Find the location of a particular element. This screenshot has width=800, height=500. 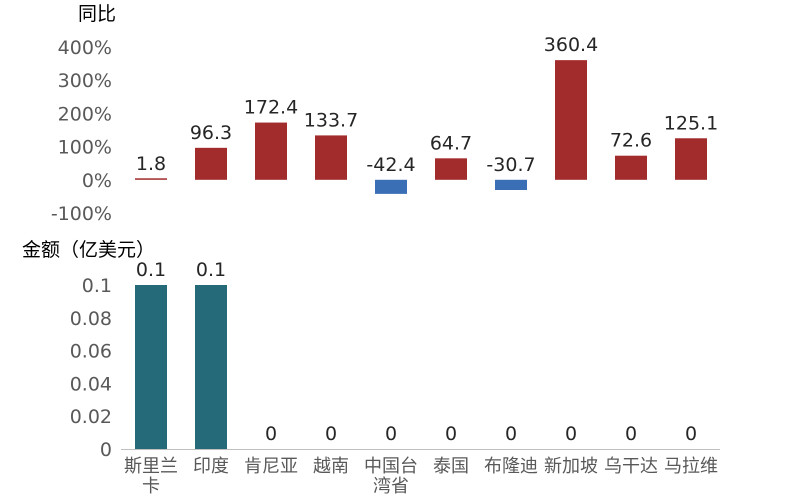

top-chart-ylabel: 同比 is located at coordinates (97, 14).